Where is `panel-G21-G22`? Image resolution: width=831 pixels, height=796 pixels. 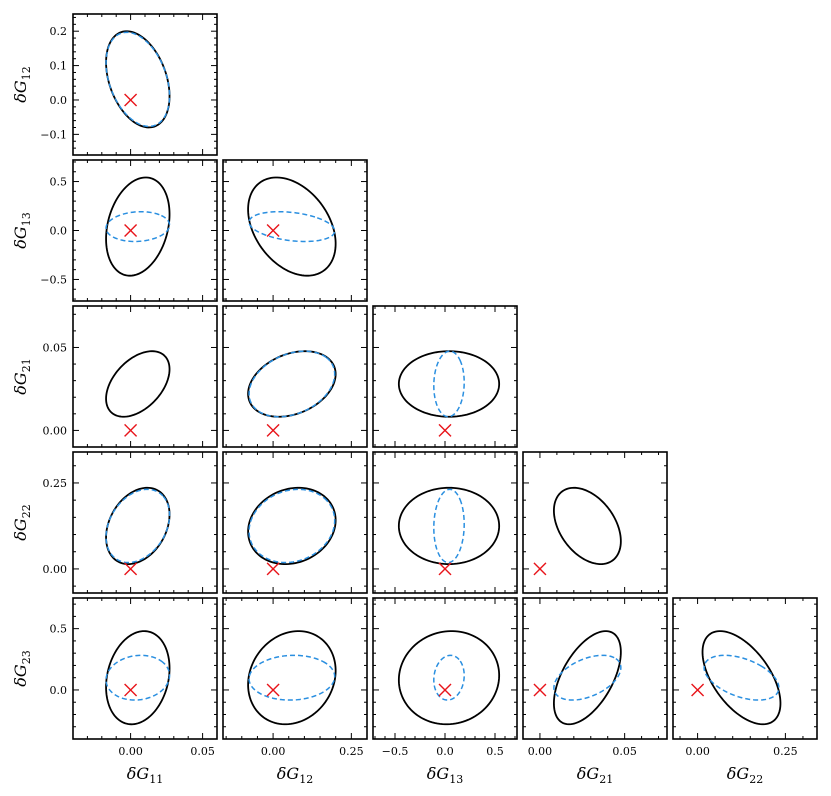
panel-G21-G22 is located at coordinates (595, 522).